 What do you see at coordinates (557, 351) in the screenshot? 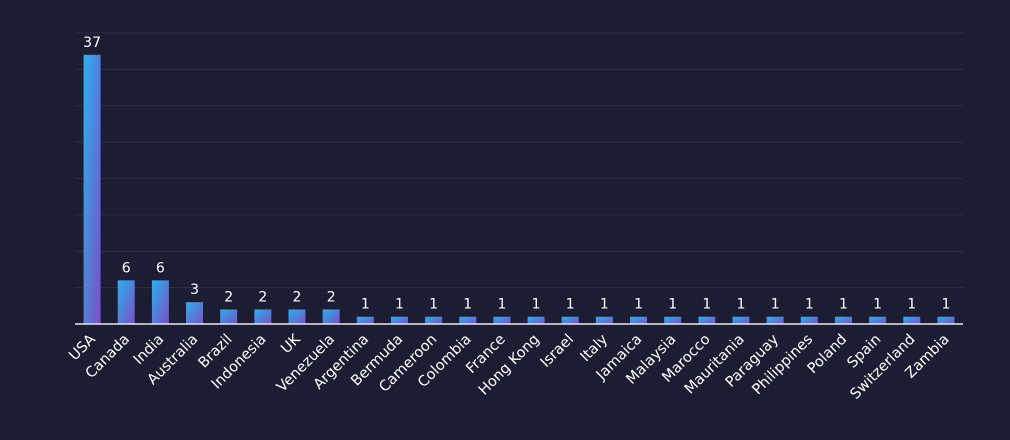
I see `x-tick-label: Israel` at bounding box center [557, 351].